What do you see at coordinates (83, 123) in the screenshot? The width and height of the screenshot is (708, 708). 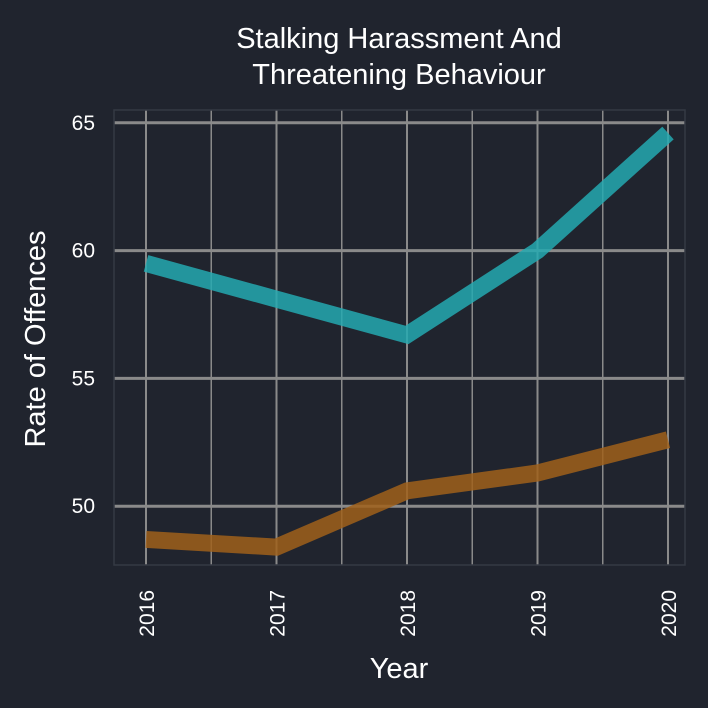 I see `y-tick-label: 65` at bounding box center [83, 123].